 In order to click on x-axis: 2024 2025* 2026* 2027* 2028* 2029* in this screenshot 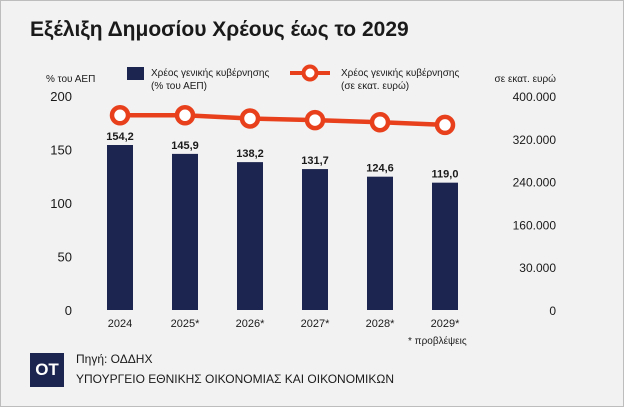, I will do `click(284, 324)`.